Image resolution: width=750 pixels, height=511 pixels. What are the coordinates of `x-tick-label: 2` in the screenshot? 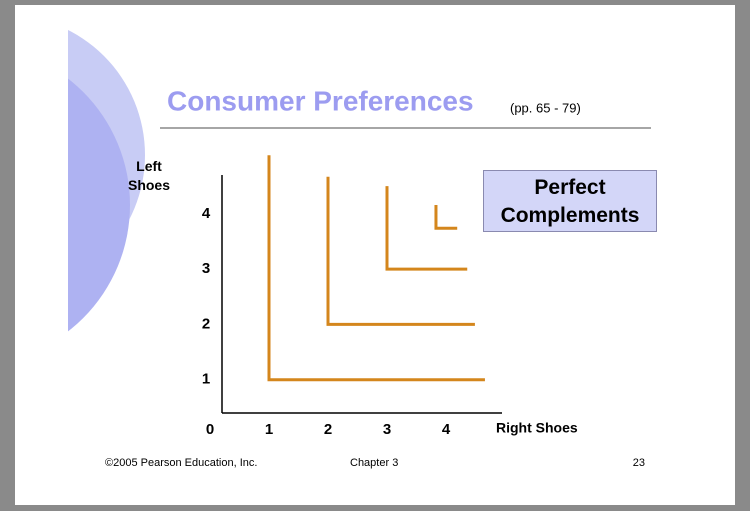 It's located at (328, 429).